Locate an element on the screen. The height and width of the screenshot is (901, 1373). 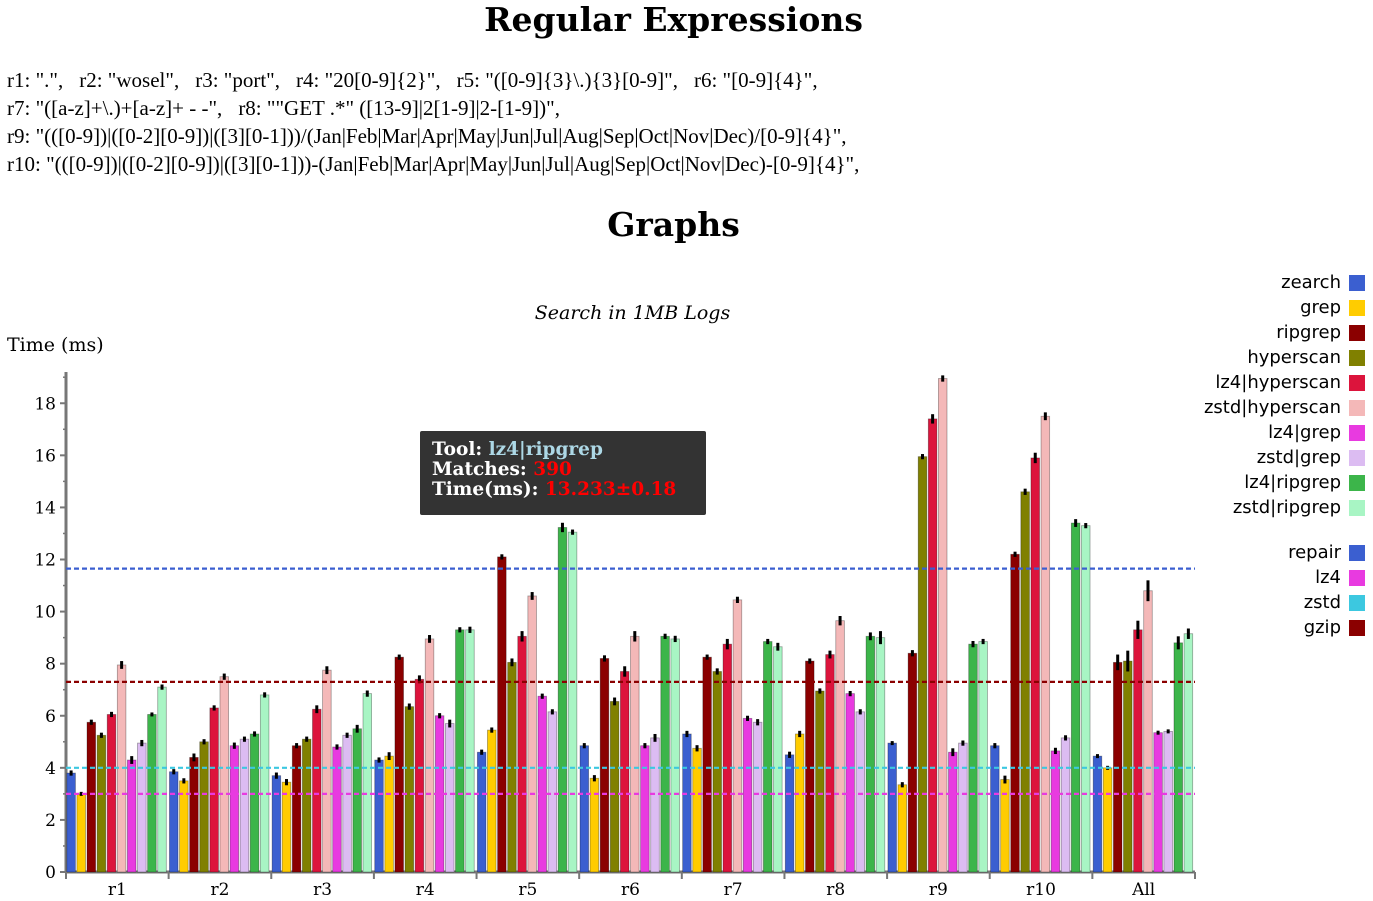
x-tick-label: r4 is located at coordinates (425, 890).